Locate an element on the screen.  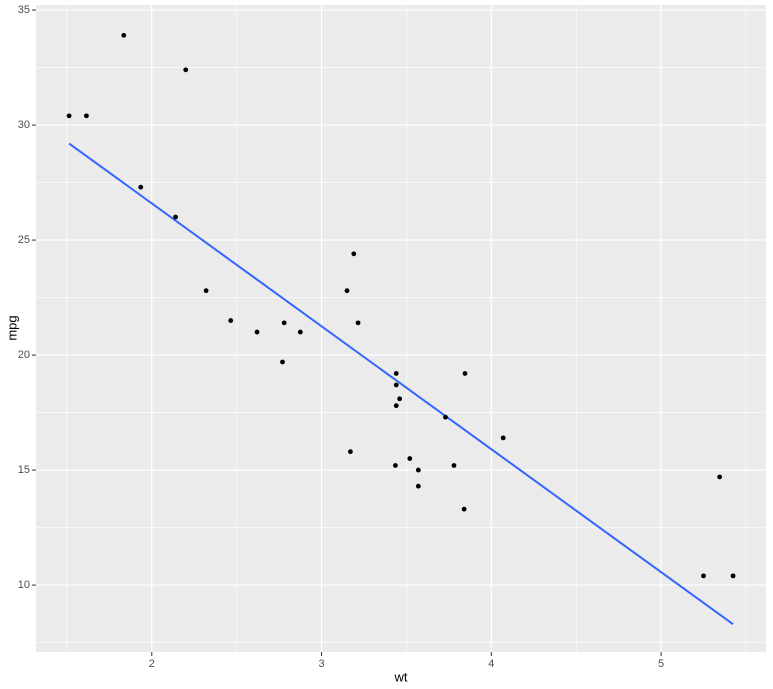
y-tick-label: 30 is located at coordinates (24, 125).